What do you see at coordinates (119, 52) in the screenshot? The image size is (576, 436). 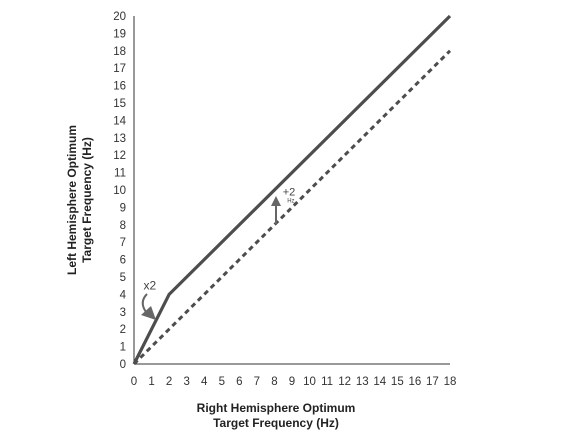 I see `y-tick-label: 18` at bounding box center [119, 52].